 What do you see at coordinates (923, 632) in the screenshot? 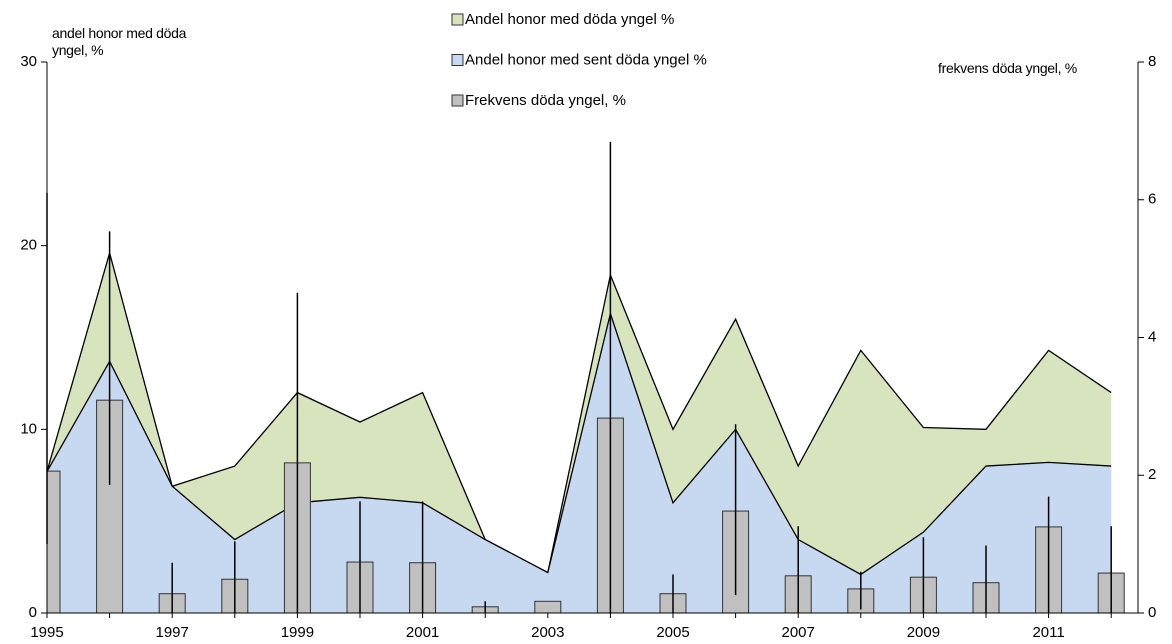
I see `x-tick-label: 2009` at bounding box center [923, 632].